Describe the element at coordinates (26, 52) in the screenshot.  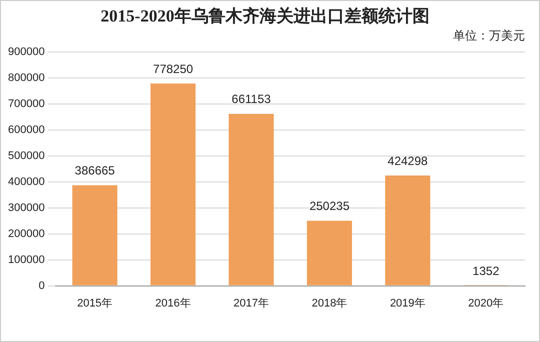
I see `y-tick-label: 900000` at that location.